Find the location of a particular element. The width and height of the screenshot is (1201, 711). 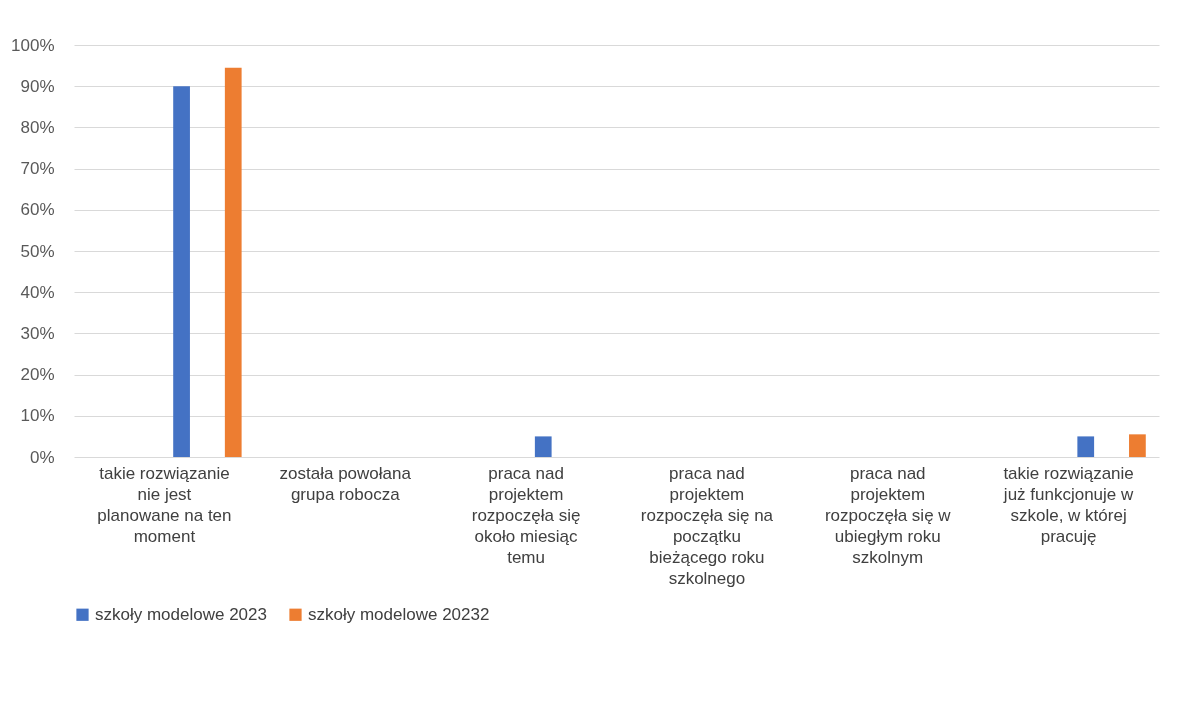

x-tick-label: została powołana grupa robocza is located at coordinates (345, 483).